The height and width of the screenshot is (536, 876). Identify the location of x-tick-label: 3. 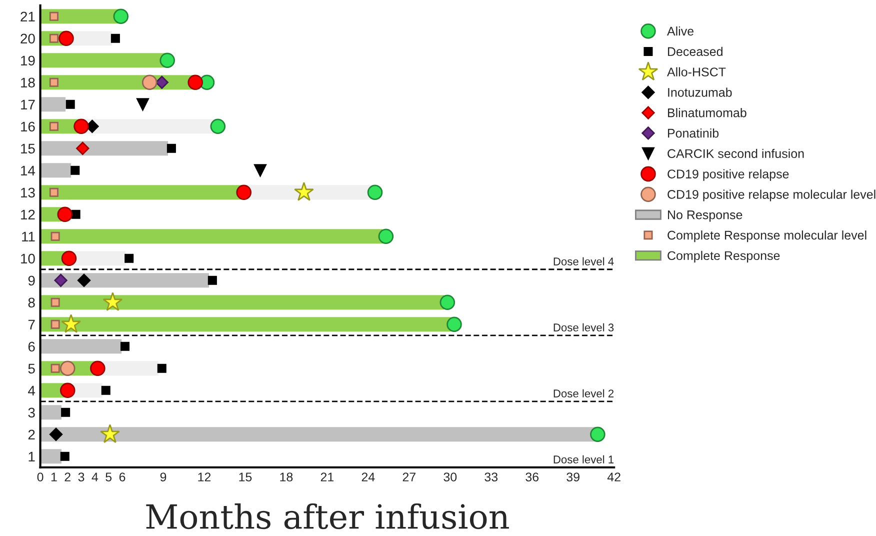
(81, 477).